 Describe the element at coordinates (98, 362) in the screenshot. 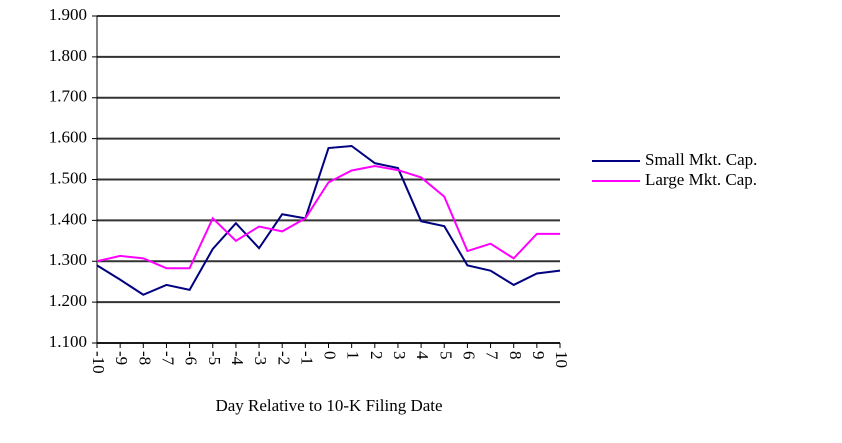

I see `x-tick-label: -10` at that location.